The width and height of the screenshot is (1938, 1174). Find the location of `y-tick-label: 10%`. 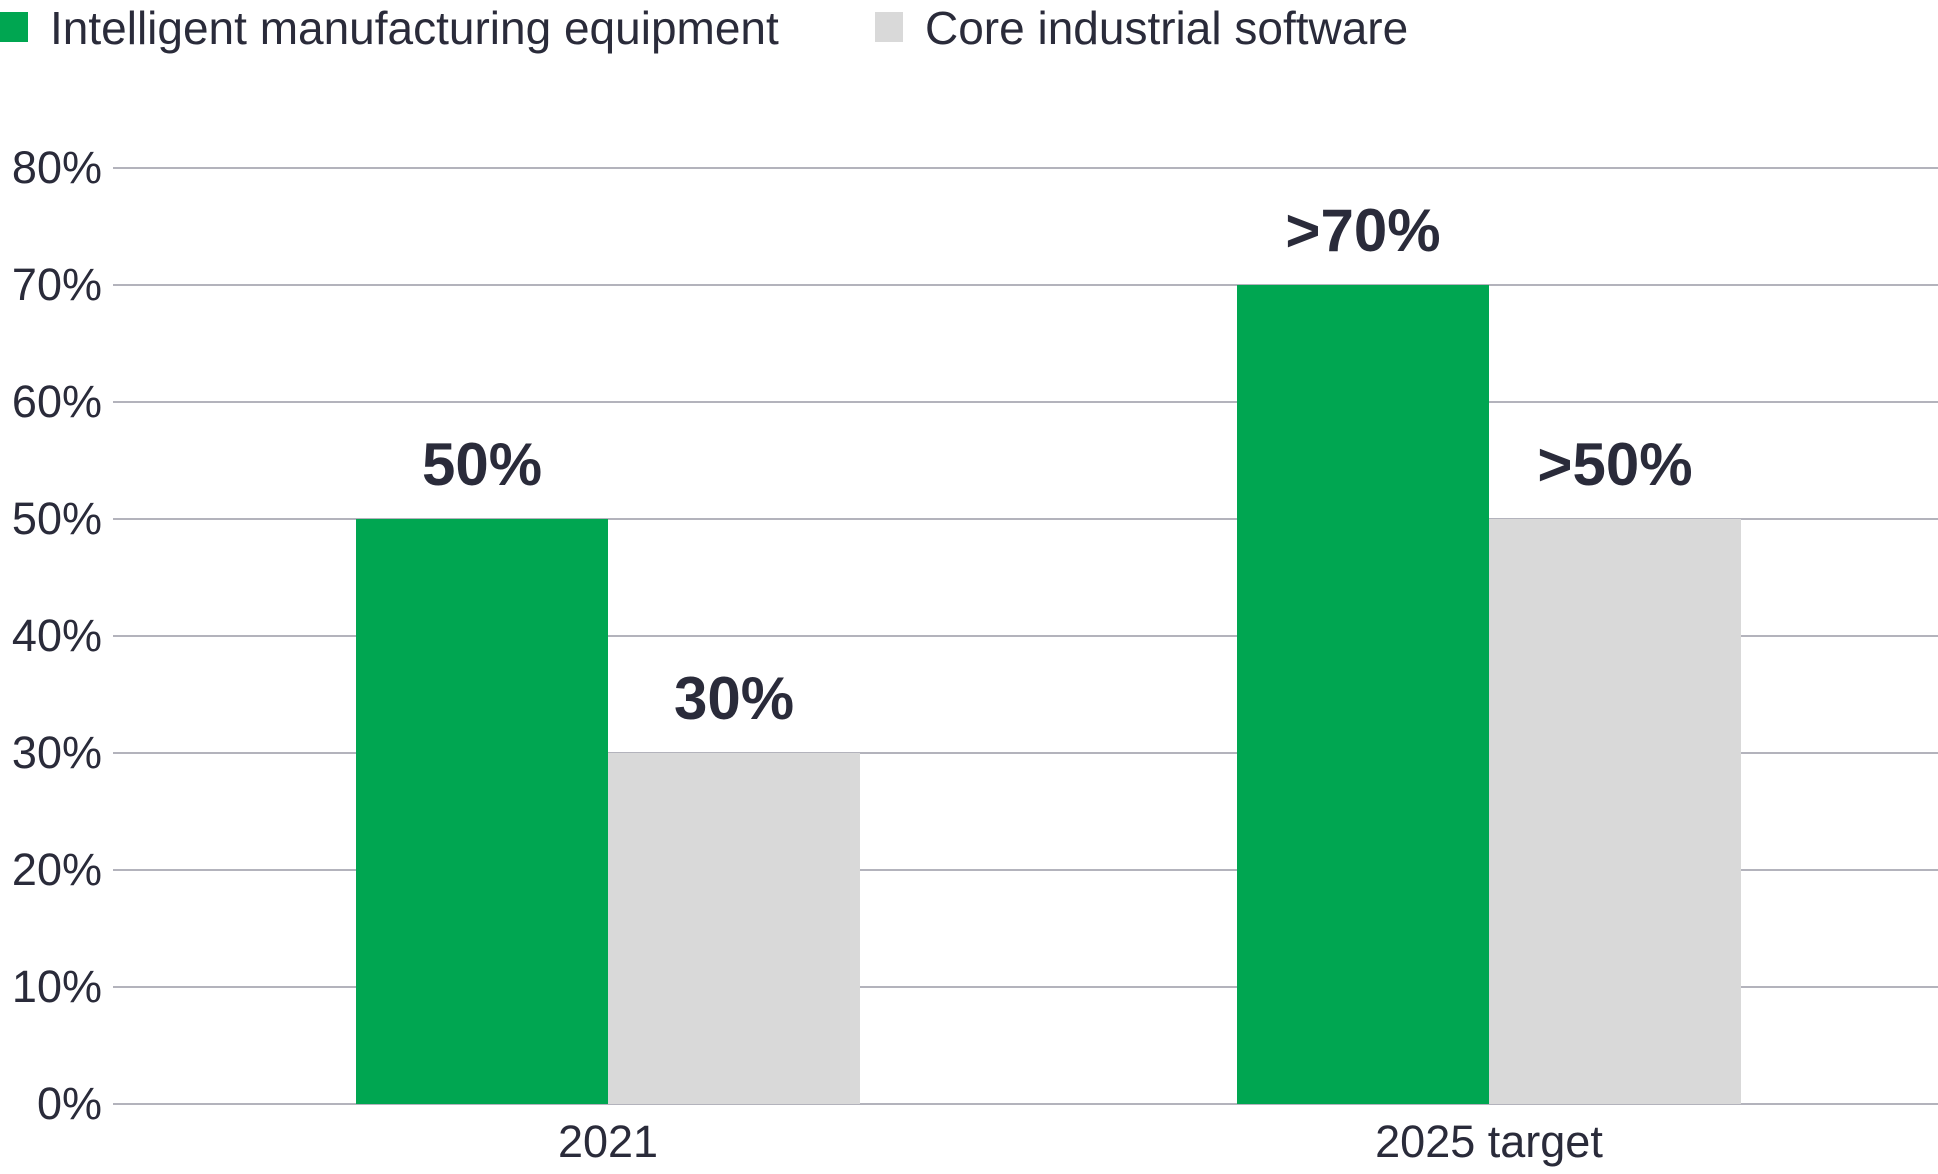

y-tick-label: 10% is located at coordinates (57, 986).